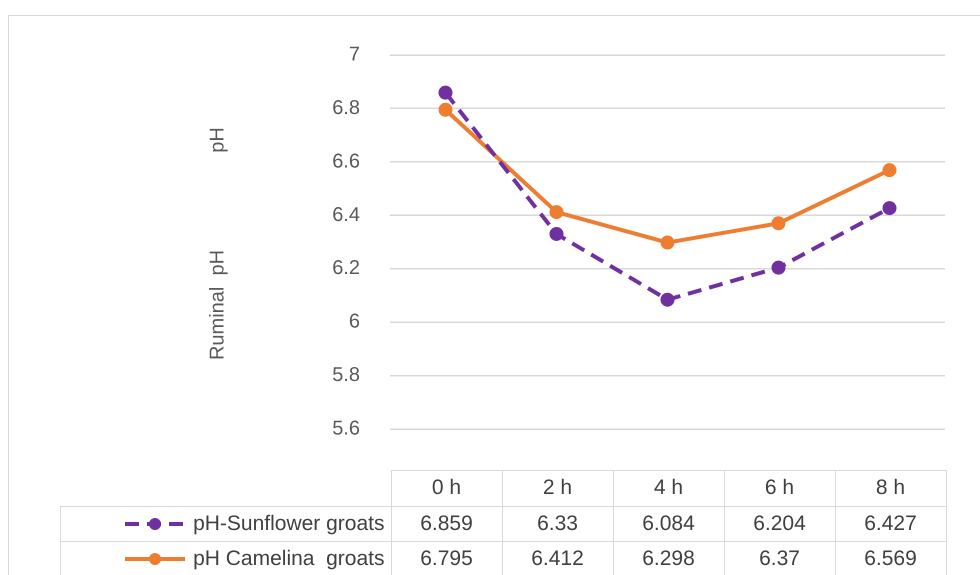  What do you see at coordinates (668, 558) in the screenshot?
I see `data-label: 6.298` at bounding box center [668, 558].